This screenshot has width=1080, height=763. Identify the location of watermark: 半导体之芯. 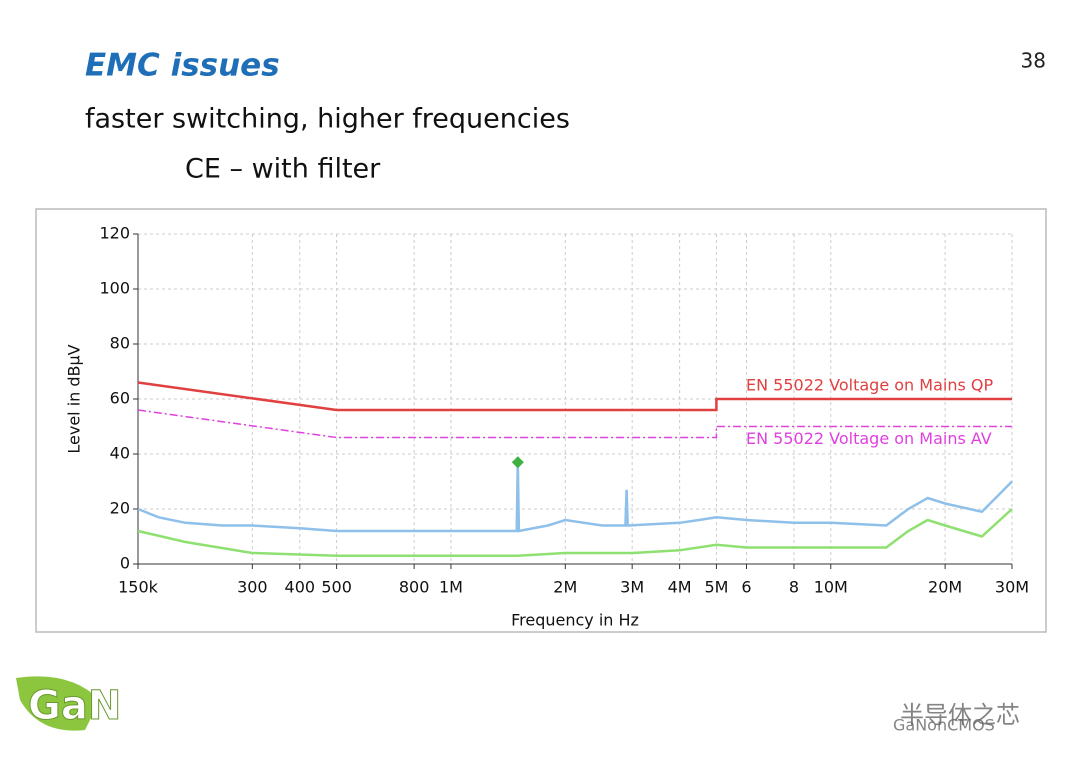
(960, 715).